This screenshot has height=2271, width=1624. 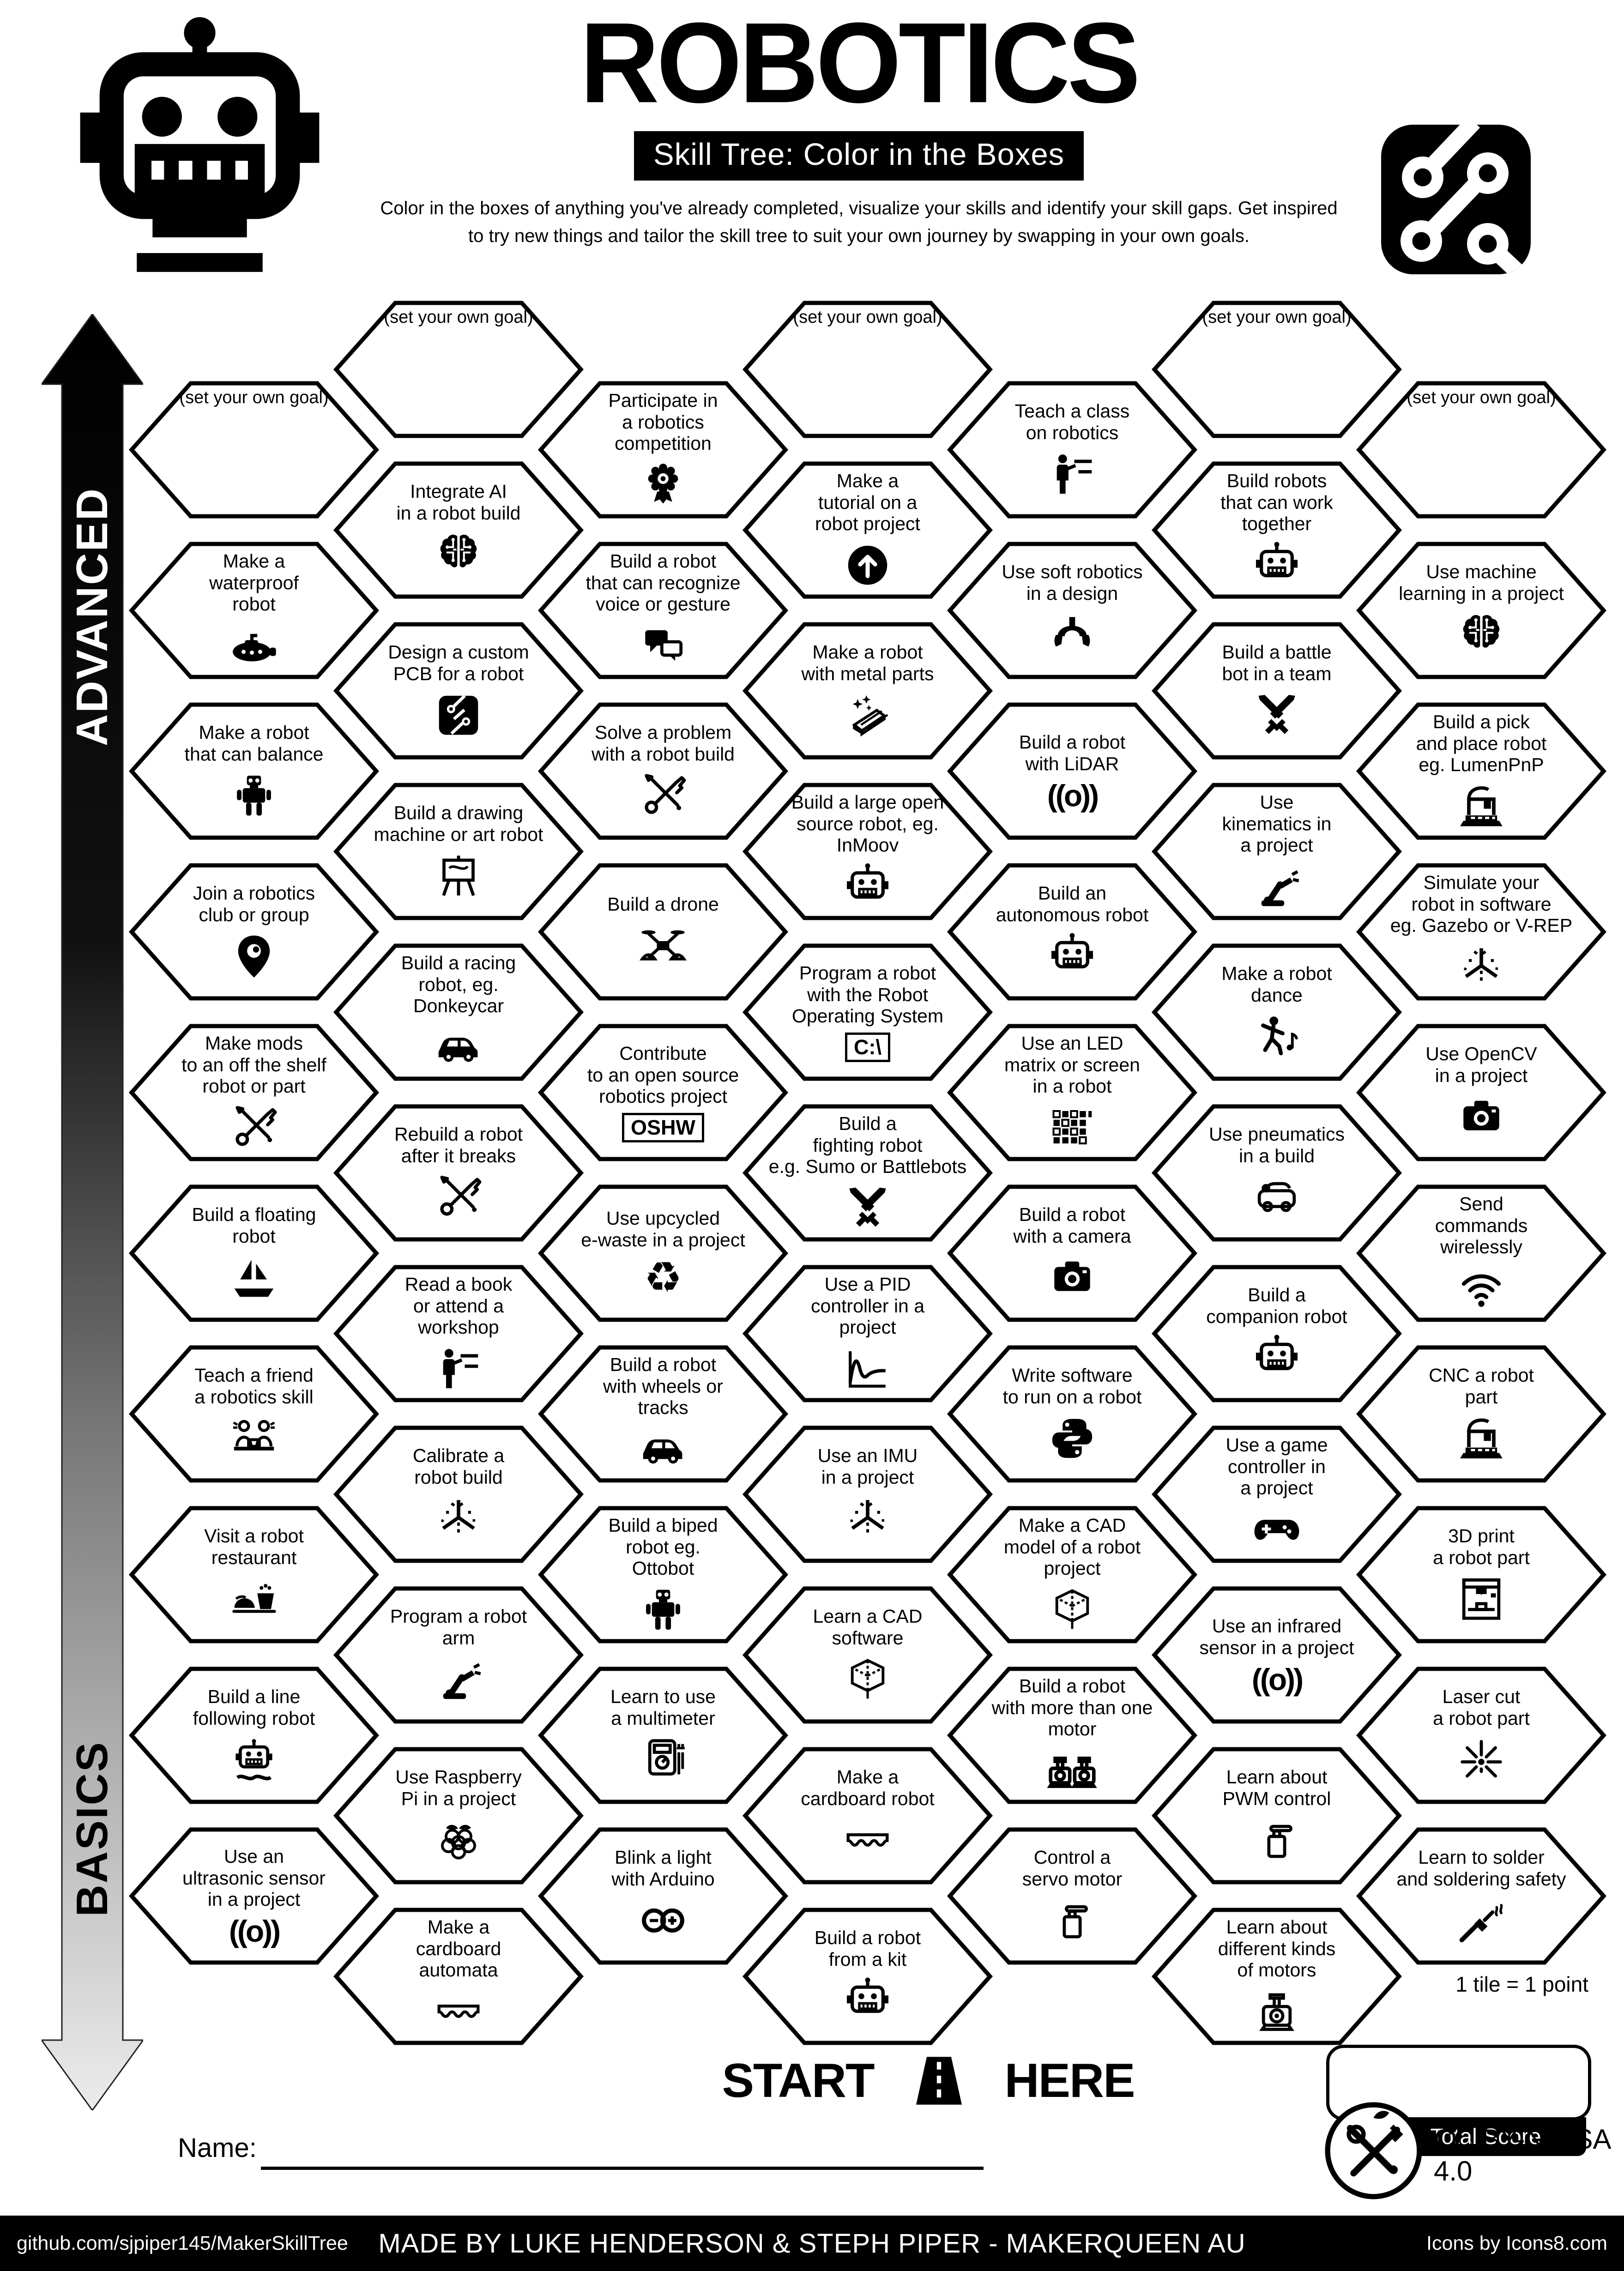 I want to click on hex-tile: Visit a robot restaurant, so click(x=254, y=1574).